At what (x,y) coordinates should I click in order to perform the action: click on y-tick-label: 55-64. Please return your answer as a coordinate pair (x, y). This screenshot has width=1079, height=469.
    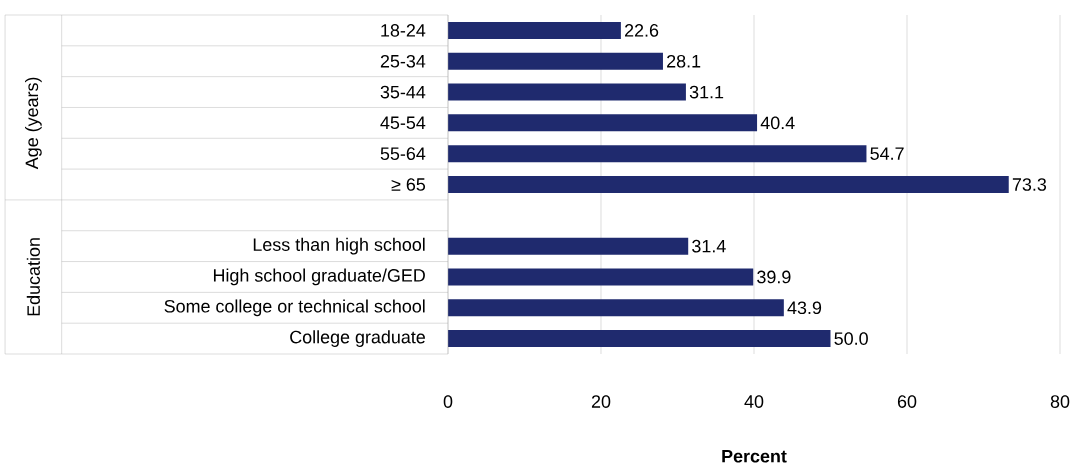
    Looking at the image, I should click on (403, 154).